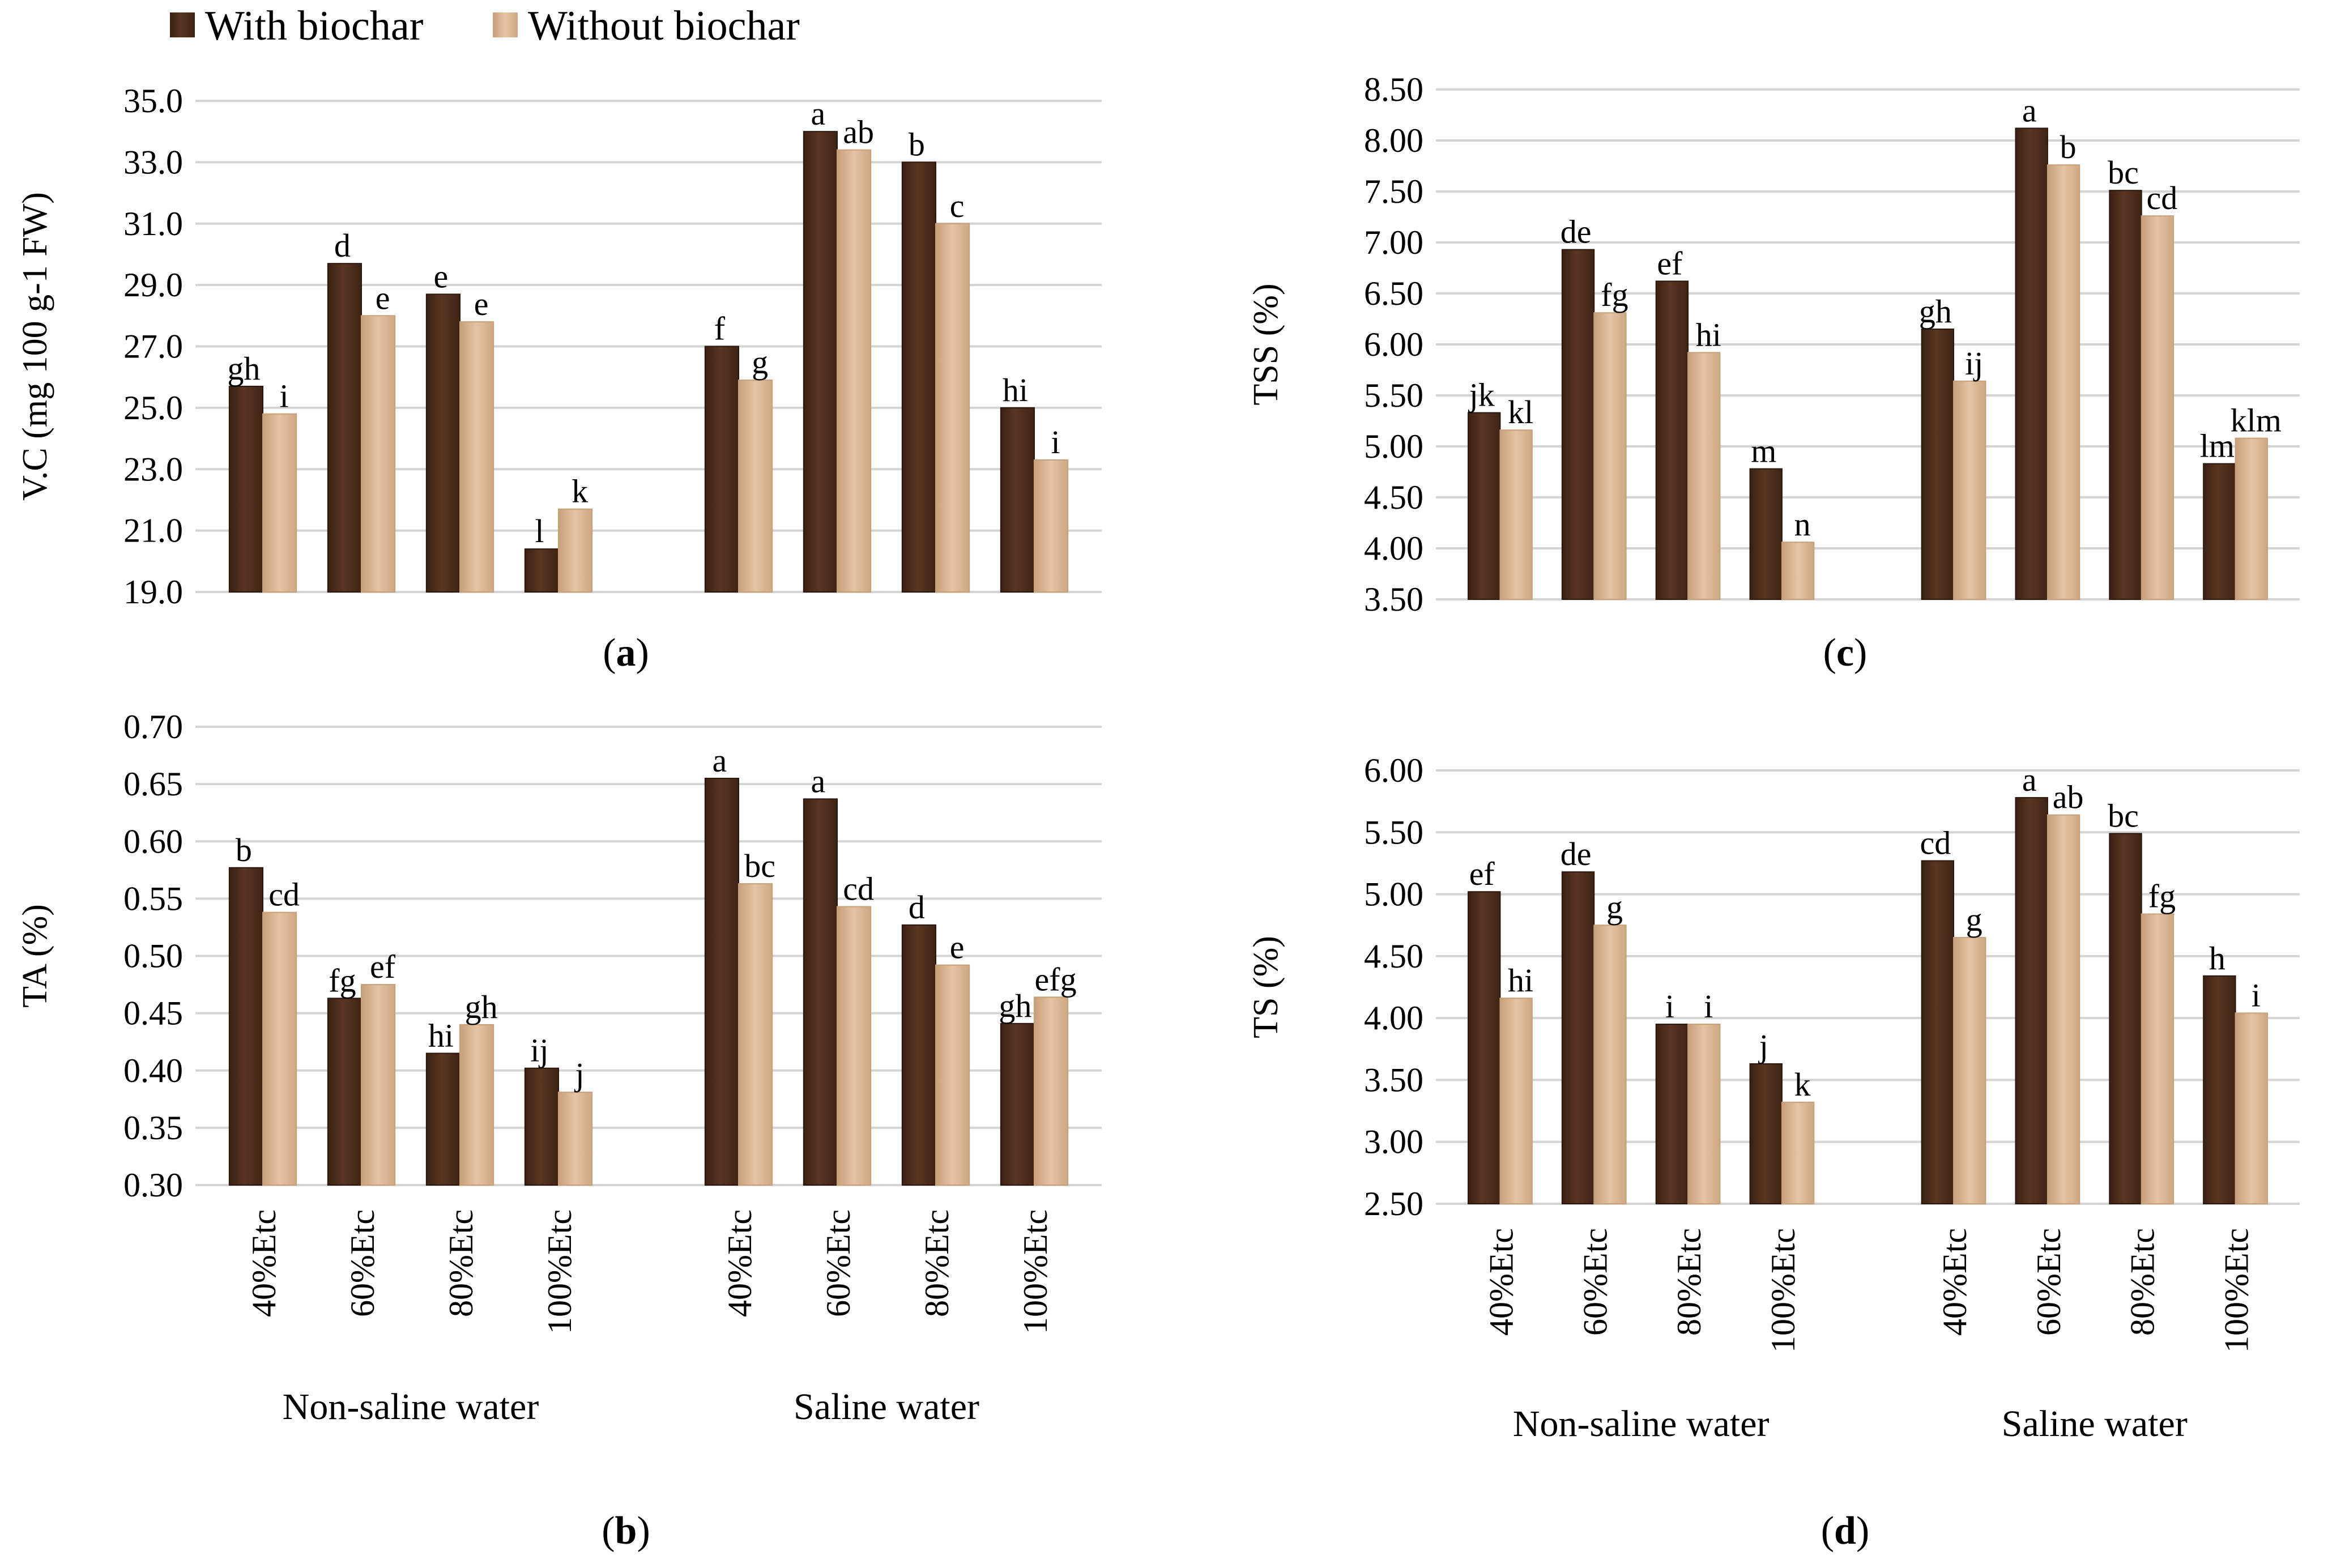  Describe the element at coordinates (153, 784) in the screenshot. I see `y-tick-label: 0.65` at that location.